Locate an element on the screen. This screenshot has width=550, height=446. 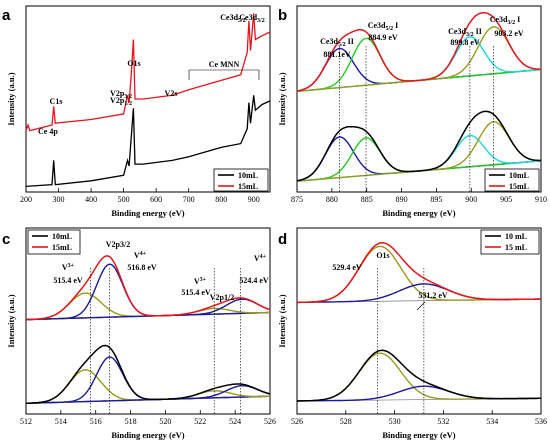
annotation-label: 899.8 eV is located at coordinates (465, 42).